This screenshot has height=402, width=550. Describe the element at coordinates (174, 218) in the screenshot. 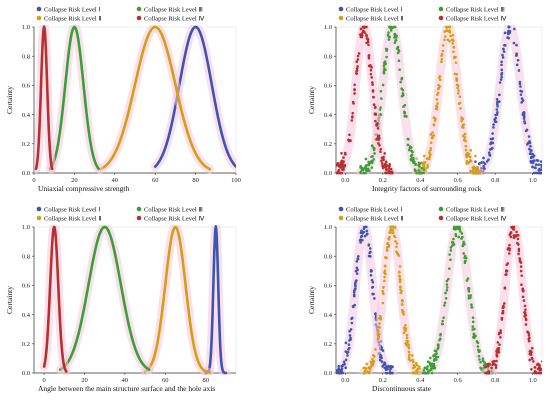

I see `legend-label: Collapse Risk Level Ⅳ` at that location.